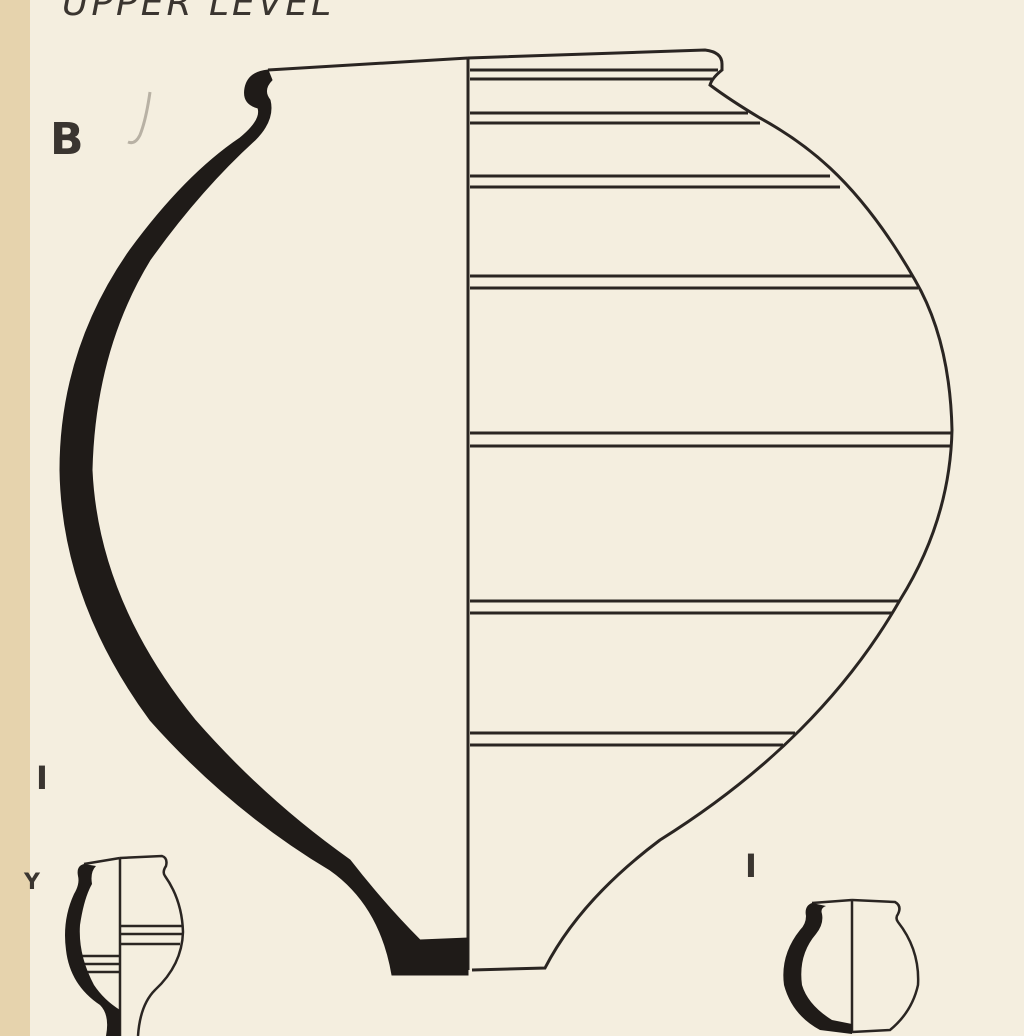  What do you see at coordinates (885, 966) in the screenshot?
I see `small-right-exterior` at bounding box center [885, 966].